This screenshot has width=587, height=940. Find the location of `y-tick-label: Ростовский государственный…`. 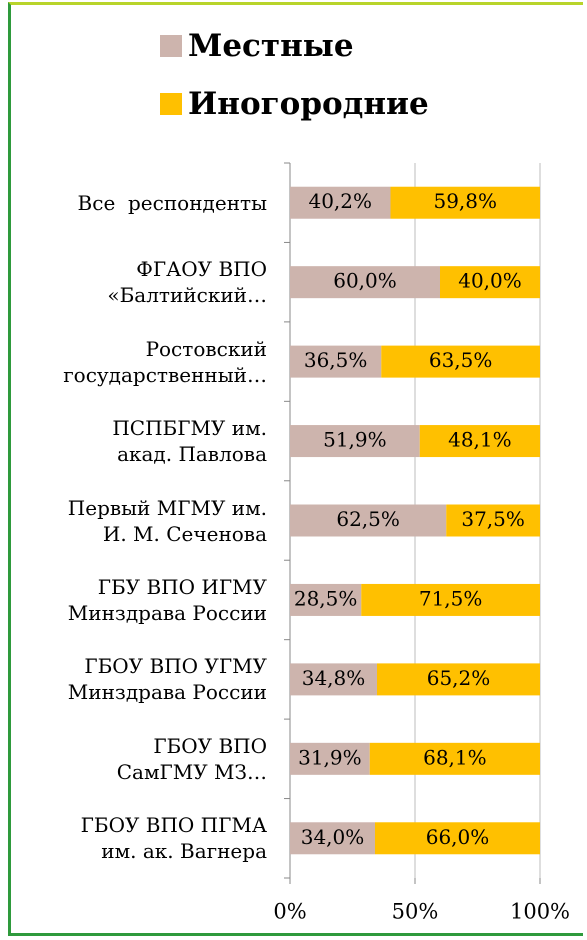

y-tick-label: Ростовский государственный… is located at coordinates (165, 361).